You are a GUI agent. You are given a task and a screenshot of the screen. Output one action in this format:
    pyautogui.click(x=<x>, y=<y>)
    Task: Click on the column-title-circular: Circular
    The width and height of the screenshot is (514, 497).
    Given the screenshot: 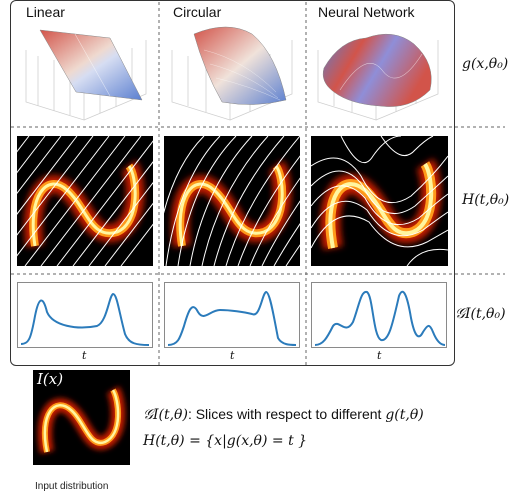 What is the action you would take?
    pyautogui.click(x=197, y=12)
    